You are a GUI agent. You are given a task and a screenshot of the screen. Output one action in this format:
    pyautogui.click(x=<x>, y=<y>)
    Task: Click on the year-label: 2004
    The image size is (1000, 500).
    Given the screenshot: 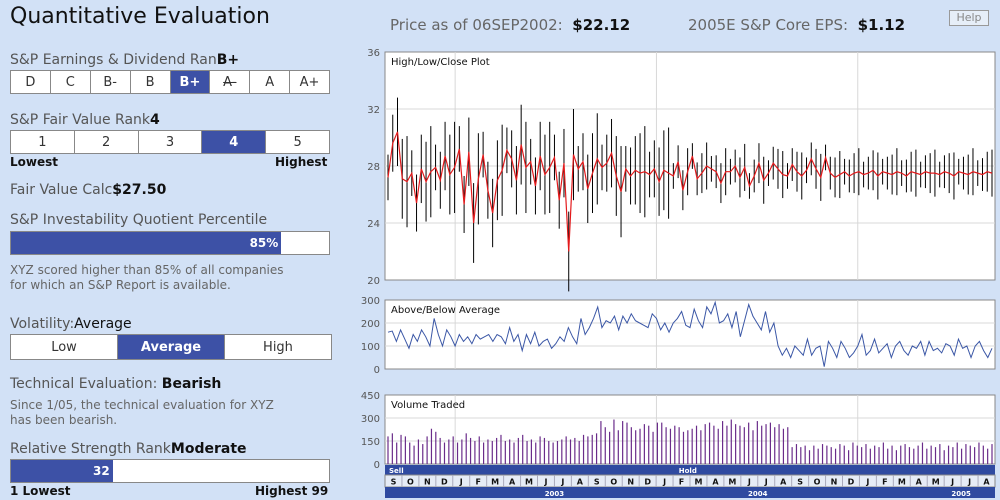 What is the action you would take?
    pyautogui.click(x=758, y=494)
    